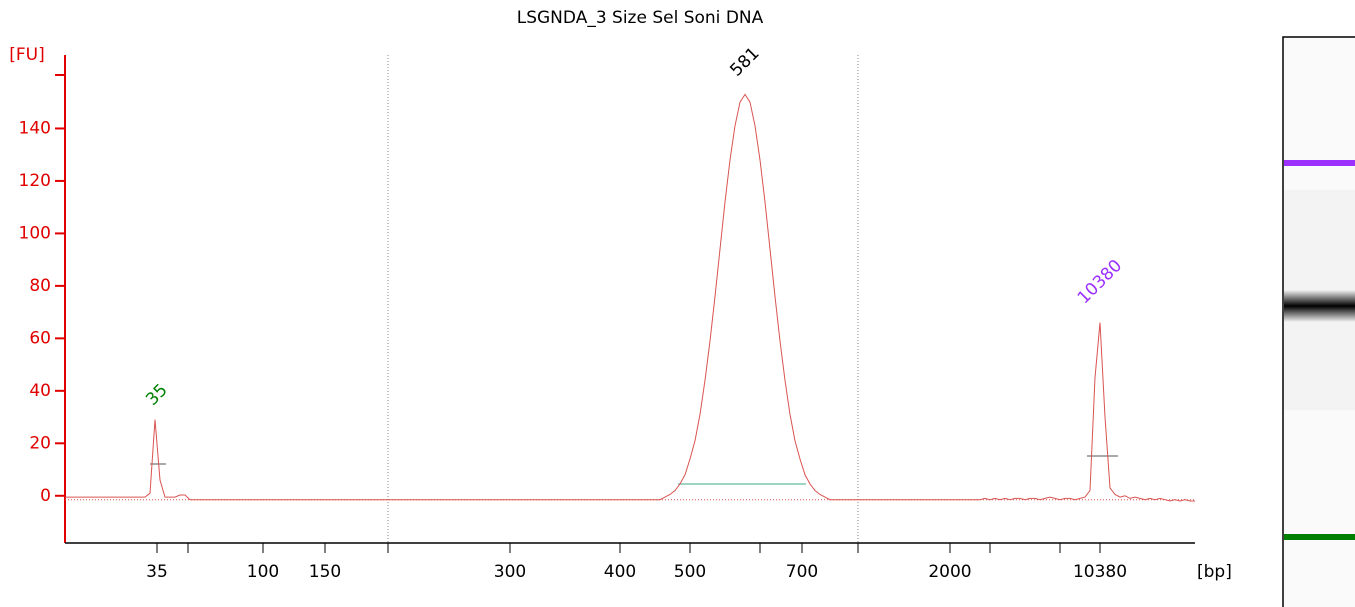 This screenshot has width=1355, height=607. What do you see at coordinates (157, 572) in the screenshot?
I see `x-tick-label: 35` at bounding box center [157, 572].